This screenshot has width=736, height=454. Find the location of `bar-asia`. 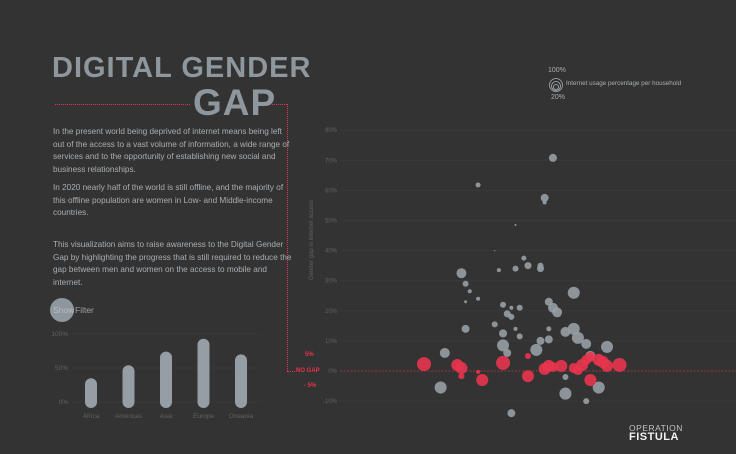

bar-asia is located at coordinates (166, 379).